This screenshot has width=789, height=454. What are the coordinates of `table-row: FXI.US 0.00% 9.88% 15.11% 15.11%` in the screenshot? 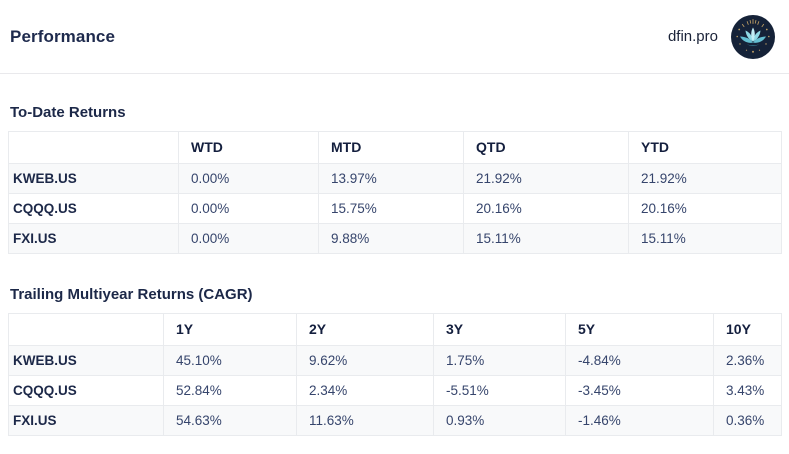 It's located at (395, 238).